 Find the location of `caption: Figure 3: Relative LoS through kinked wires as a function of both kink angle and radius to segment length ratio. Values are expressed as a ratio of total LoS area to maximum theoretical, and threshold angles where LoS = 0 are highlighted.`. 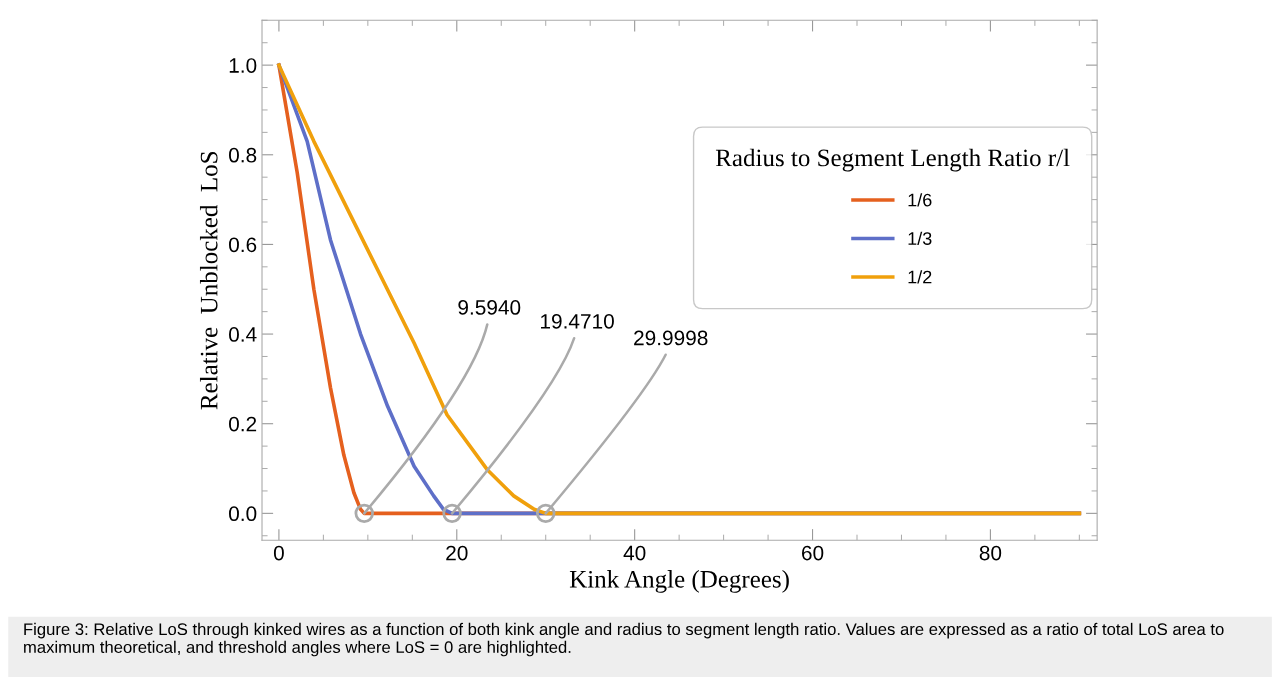

caption: Figure 3: Relative LoS through kinked wires as a function of both kink angle and radius to segment length ratio. Values are expressed as a ratio of total LoS area to maximum theoretical, and threshold angles where LoS = 0 are highlighted. is located at coordinates (624, 639).